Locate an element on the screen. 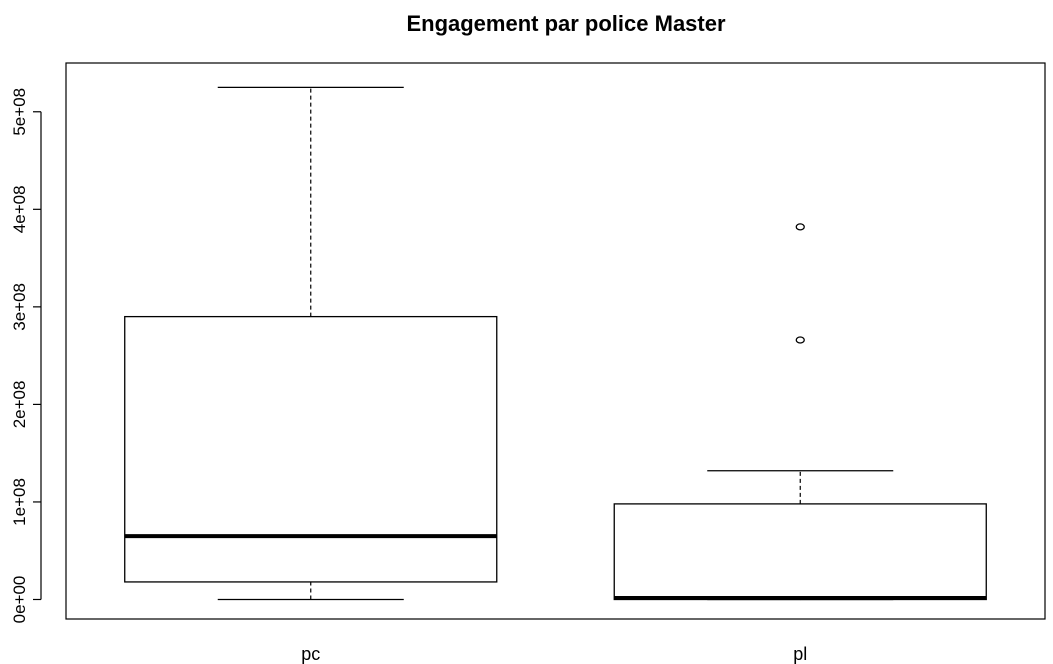 This screenshot has height=664, width=1053. y-tick-label: 2e+08 is located at coordinates (19, 405).